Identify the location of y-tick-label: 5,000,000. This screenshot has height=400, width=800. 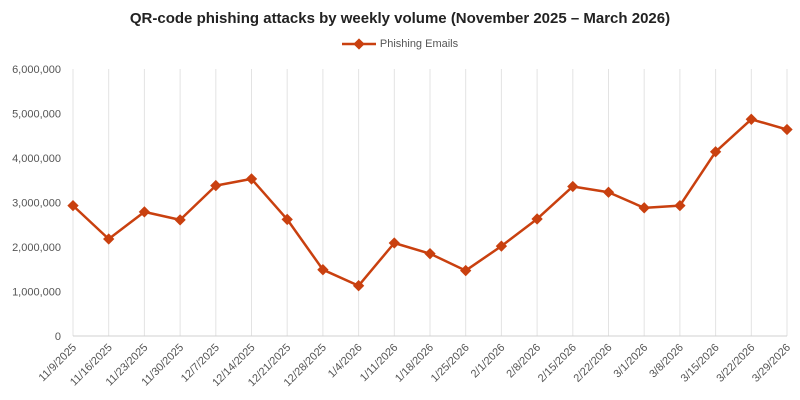
(36, 115).